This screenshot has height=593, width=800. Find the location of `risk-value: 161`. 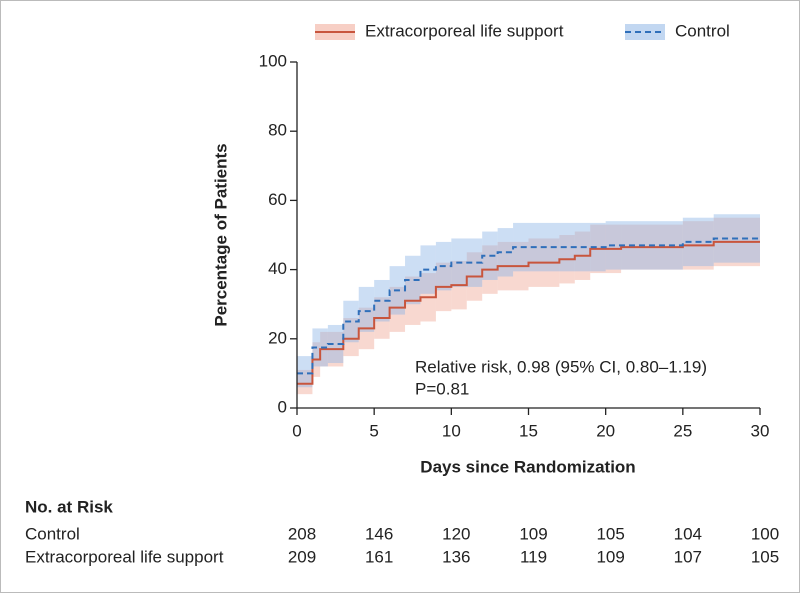

risk-value: 161 is located at coordinates (379, 556).